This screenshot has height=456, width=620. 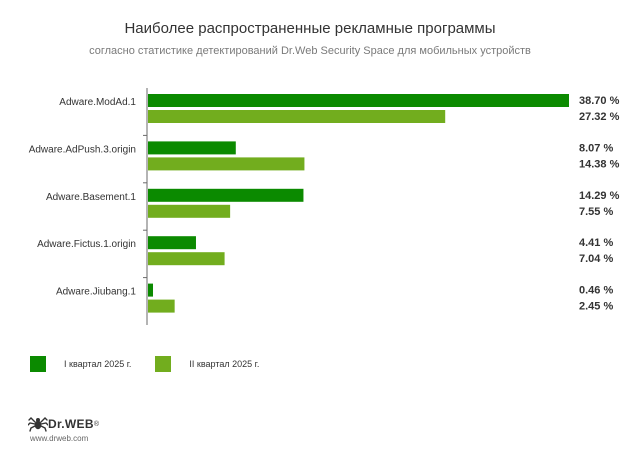 I want to click on logo-url: www.drweb.com, so click(x=59, y=438).